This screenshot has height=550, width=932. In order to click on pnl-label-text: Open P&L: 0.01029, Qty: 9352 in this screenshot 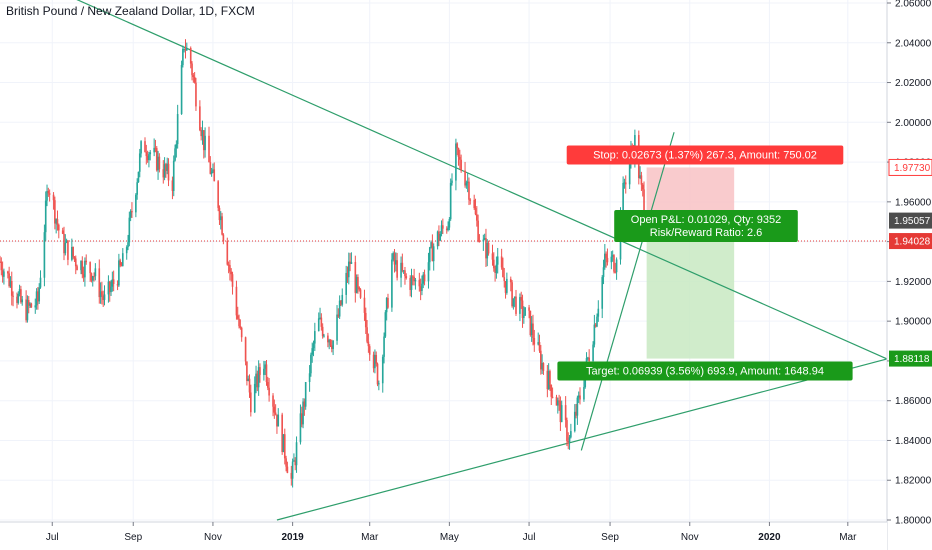, I will do `click(706, 220)`.